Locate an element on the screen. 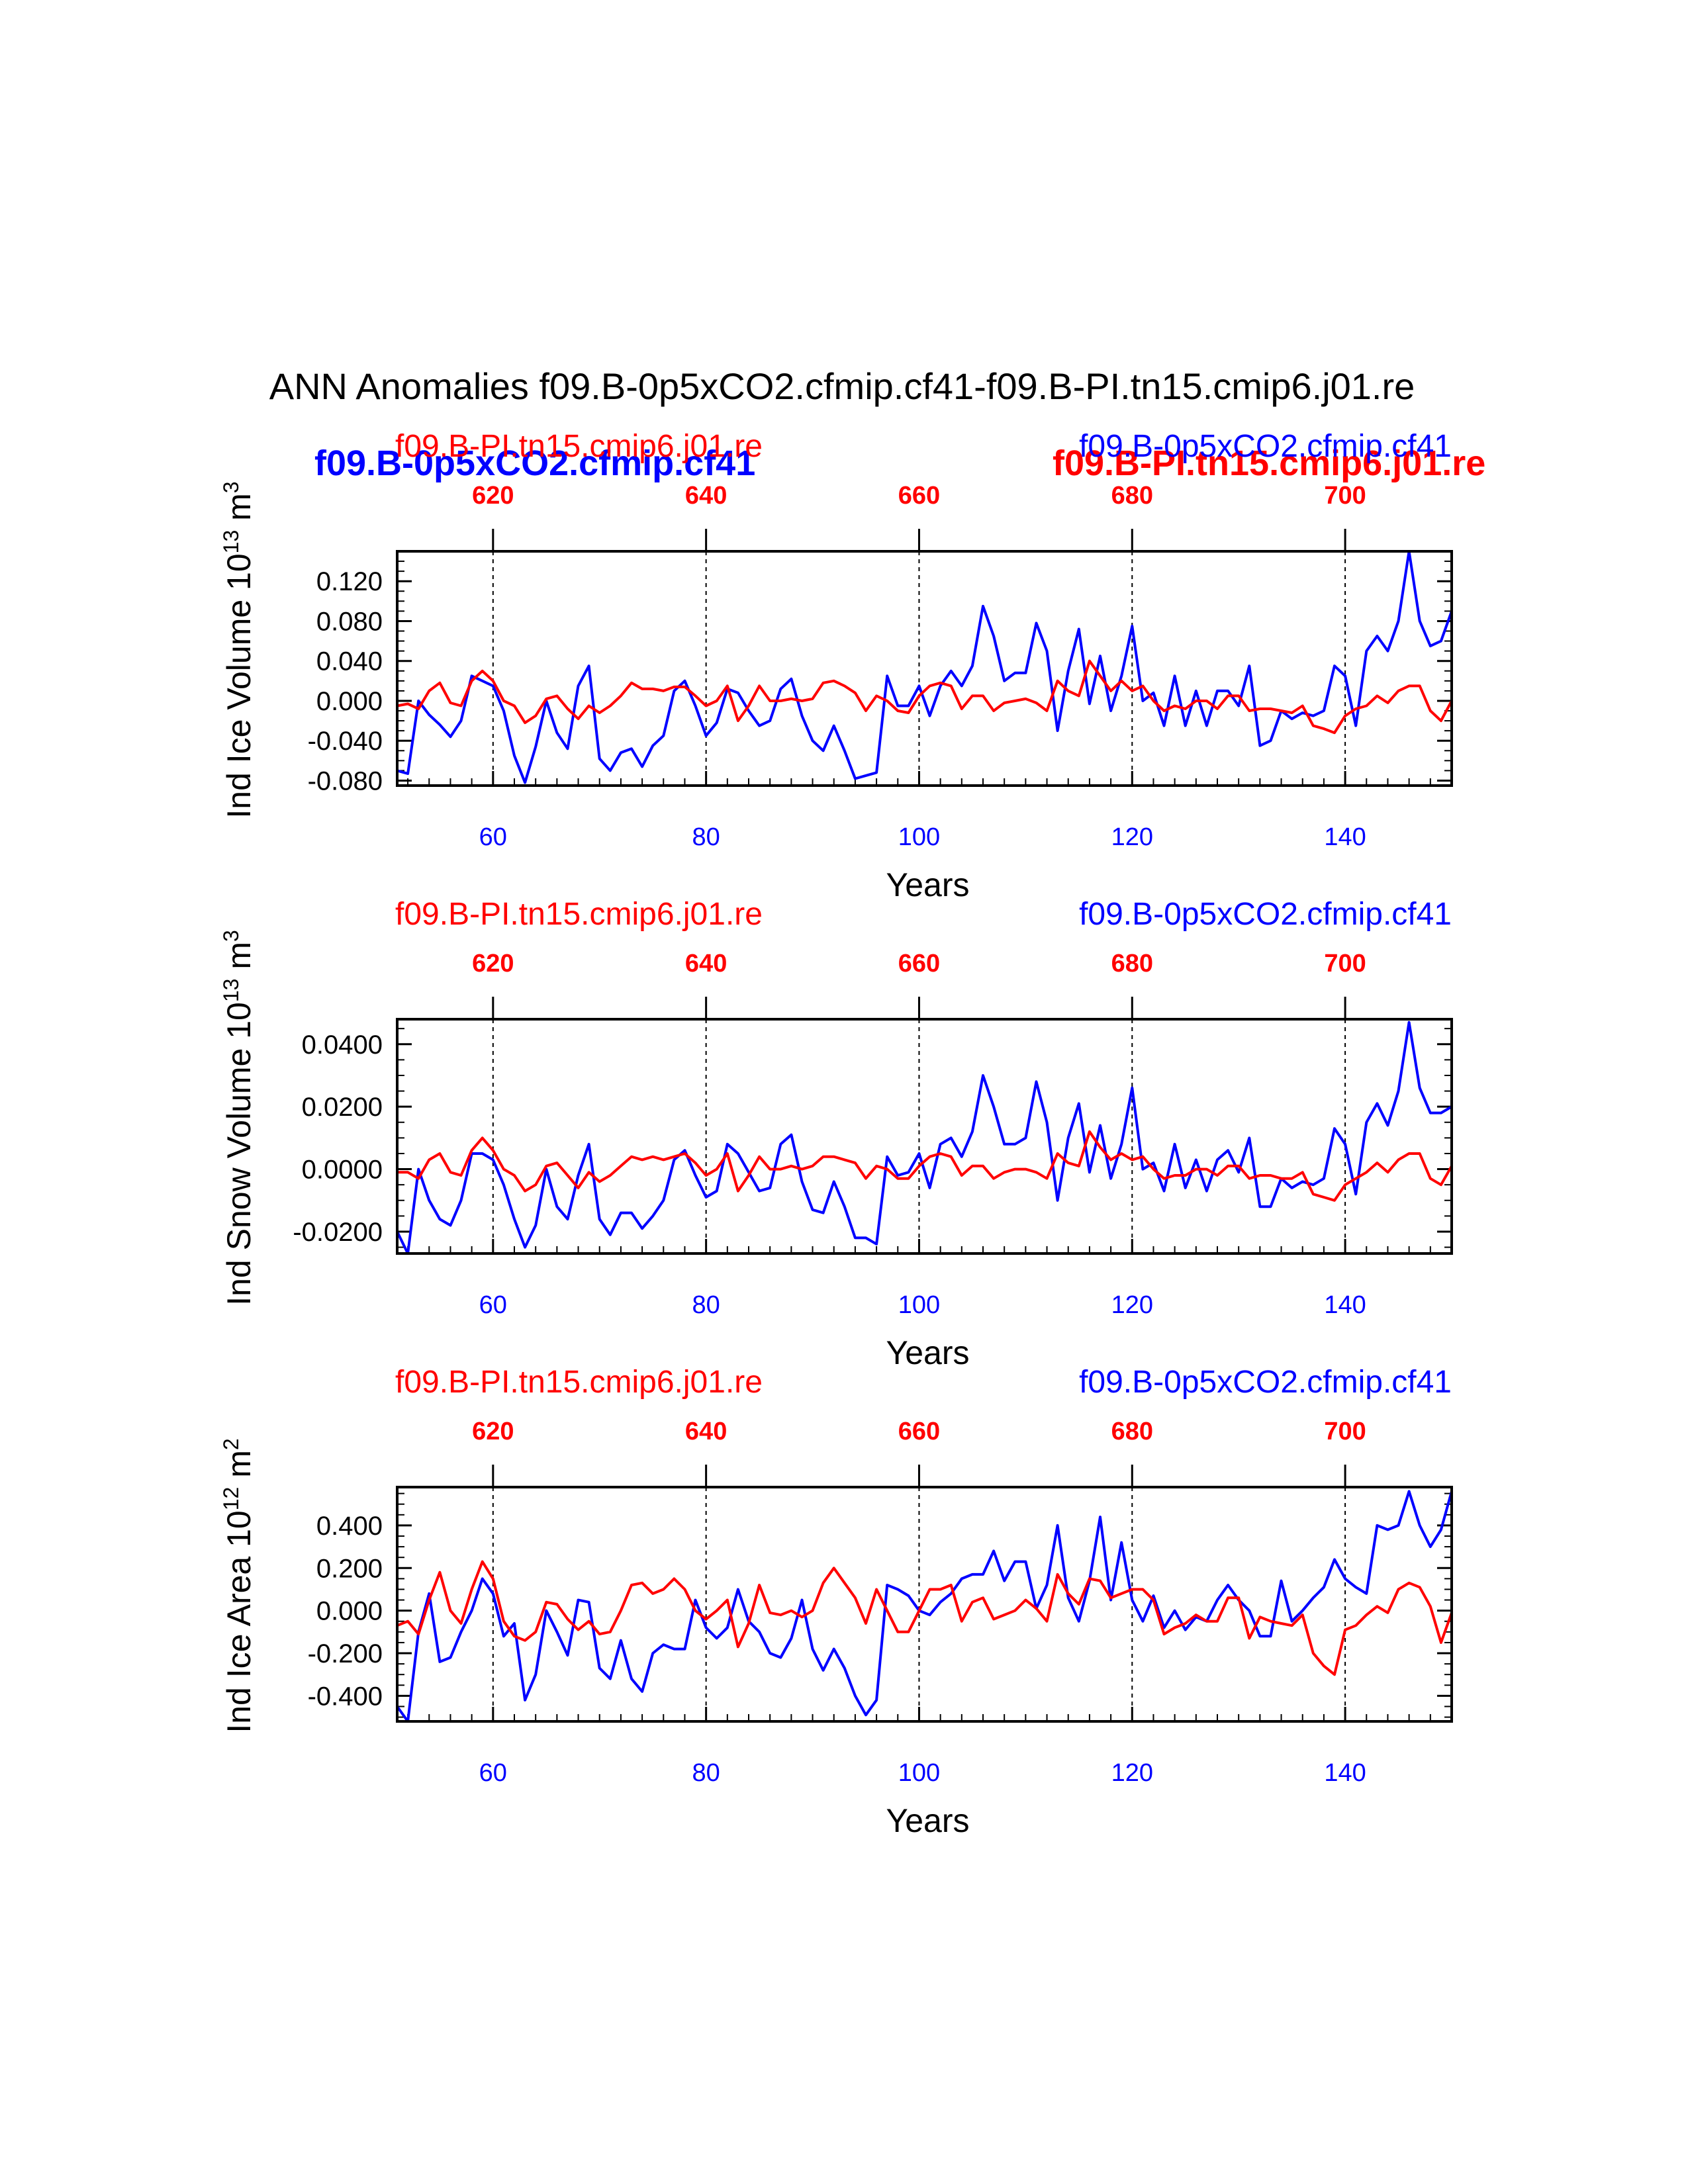 This screenshot has height=2184, width=1688. y-tick-label: 0.400 is located at coordinates (349, 1527).